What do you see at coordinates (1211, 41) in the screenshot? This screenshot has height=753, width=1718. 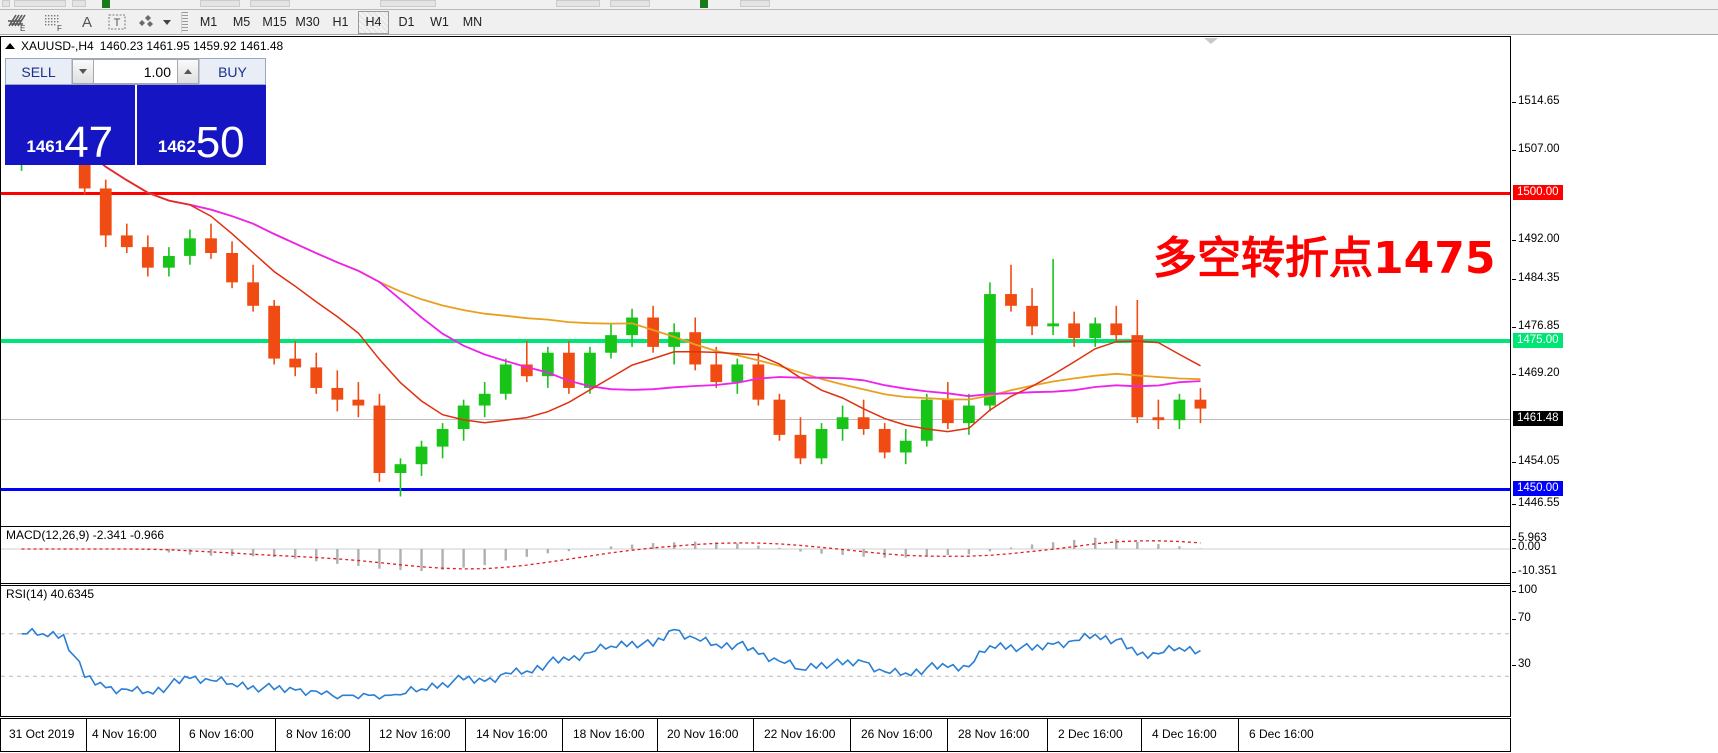 I see `chart-scroll-indicator` at bounding box center [1211, 41].